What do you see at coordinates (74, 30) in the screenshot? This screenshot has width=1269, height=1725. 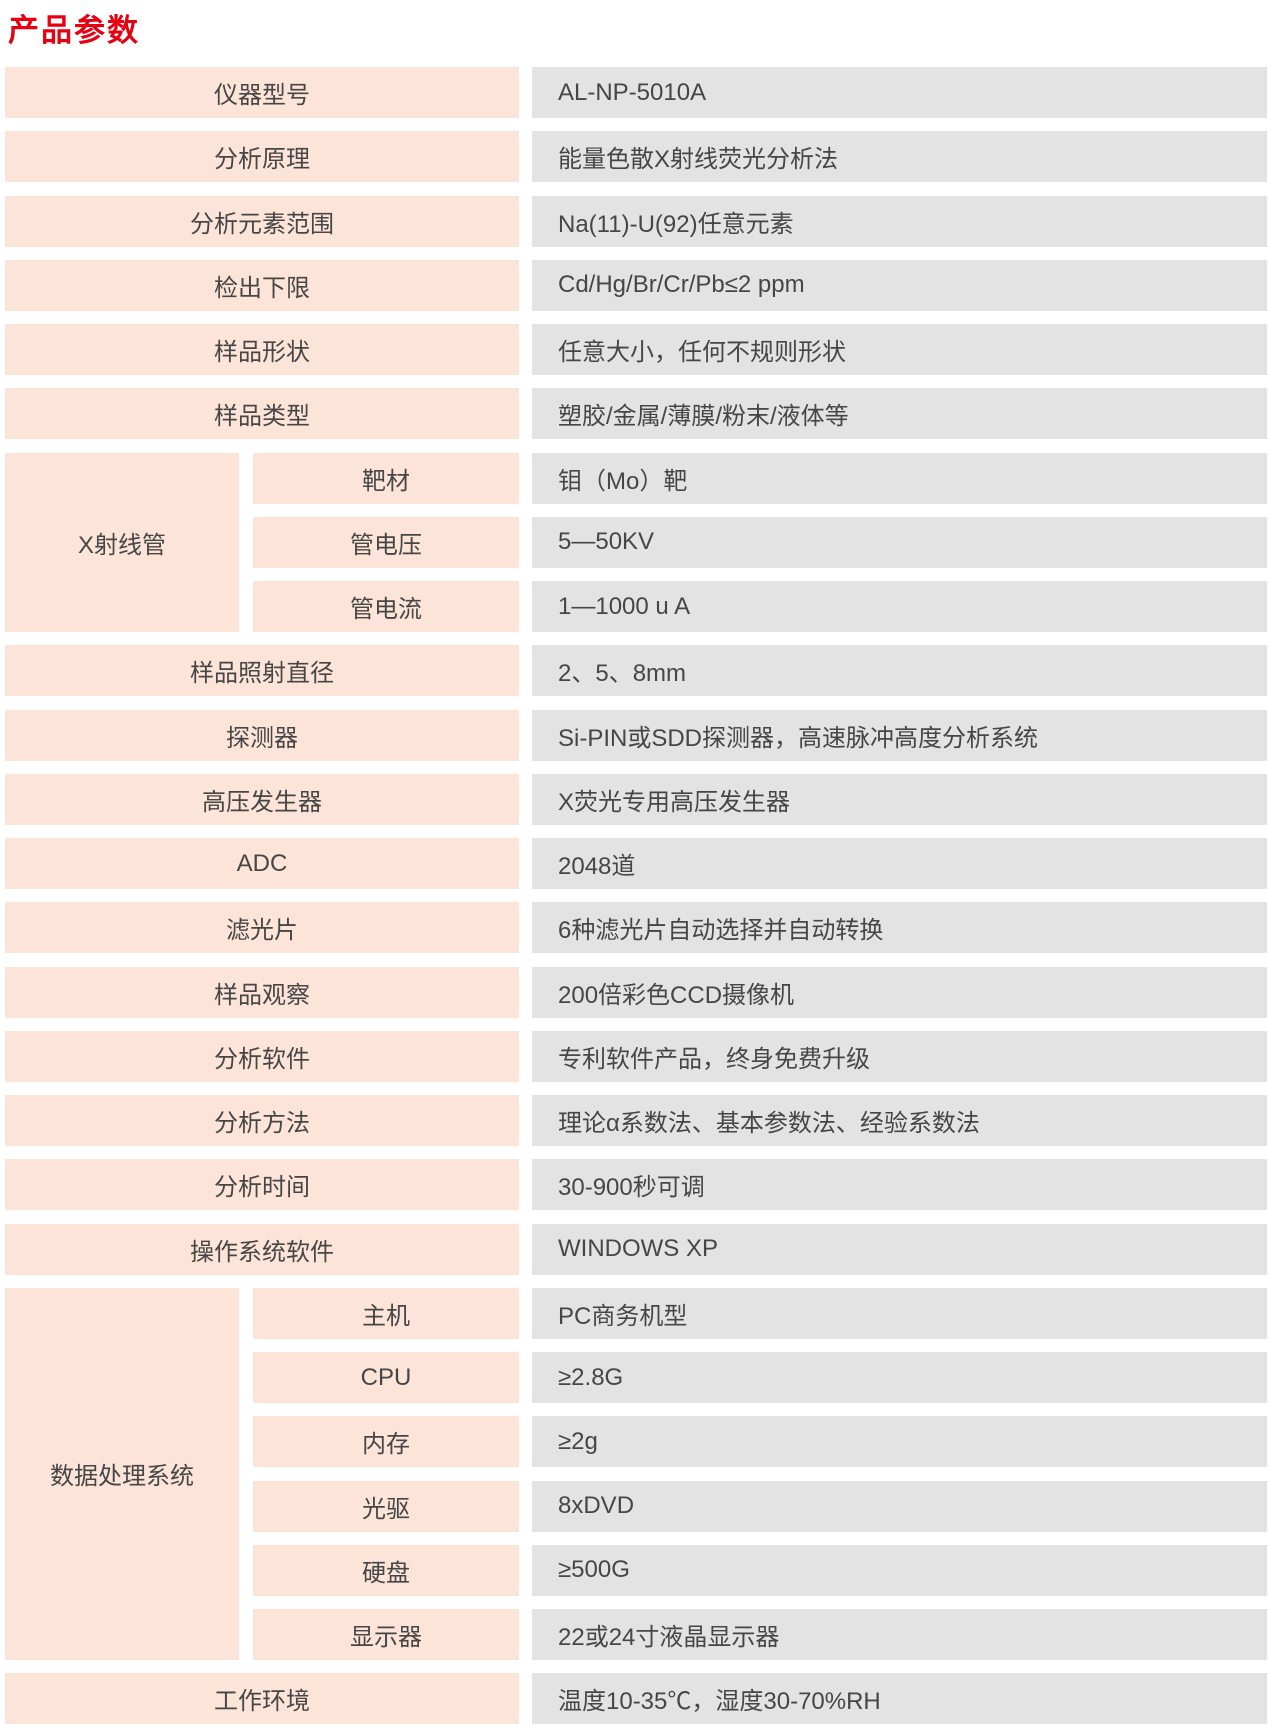 I see `page-title: 产品参数` at bounding box center [74, 30].